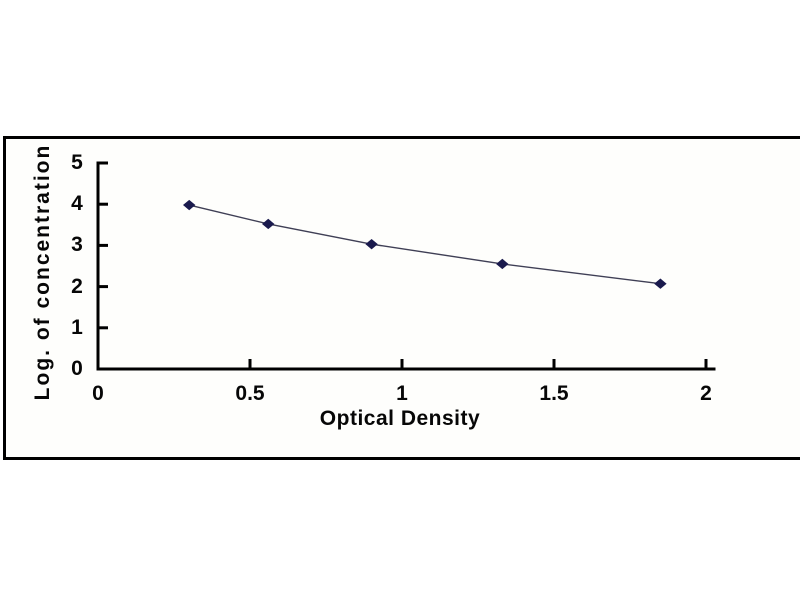 Image resolution: width=800 pixels, height=600 pixels. I want to click on x-axis-title: Optical Density, so click(400, 418).